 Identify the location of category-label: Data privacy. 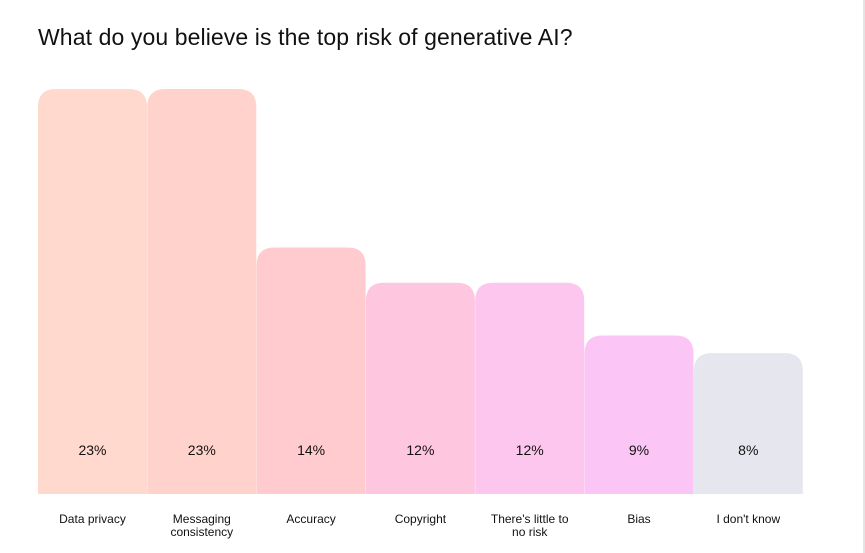
(92, 519).